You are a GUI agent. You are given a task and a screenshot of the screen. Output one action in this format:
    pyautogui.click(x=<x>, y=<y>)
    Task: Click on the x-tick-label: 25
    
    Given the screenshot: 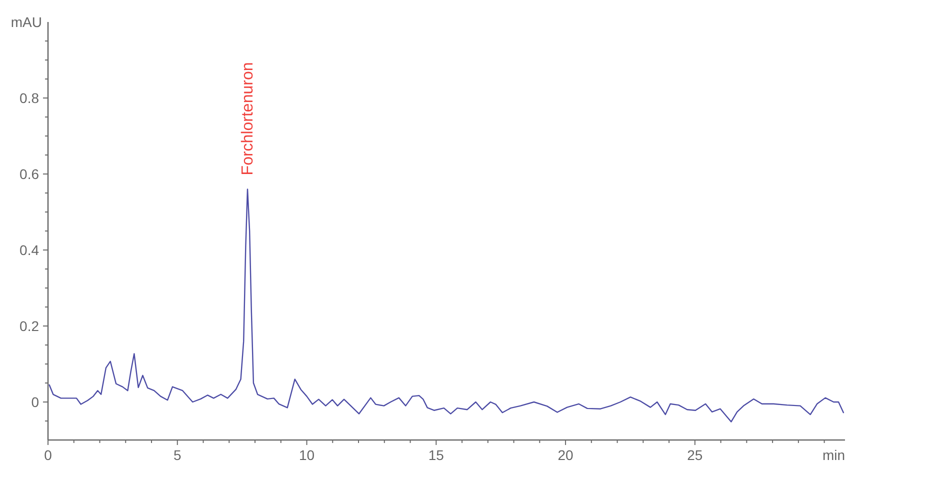 What is the action you would take?
    pyautogui.click(x=695, y=455)
    